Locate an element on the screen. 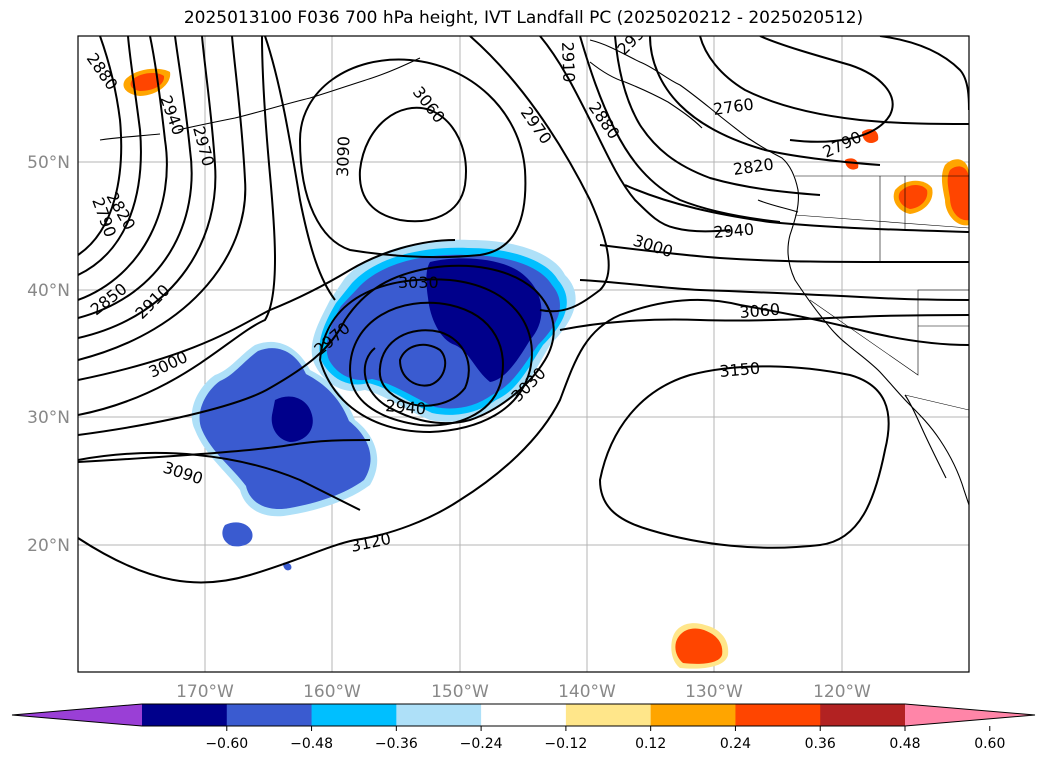 This screenshot has height=765, width=1047. us-mexico-border is located at coordinates (936, 402).